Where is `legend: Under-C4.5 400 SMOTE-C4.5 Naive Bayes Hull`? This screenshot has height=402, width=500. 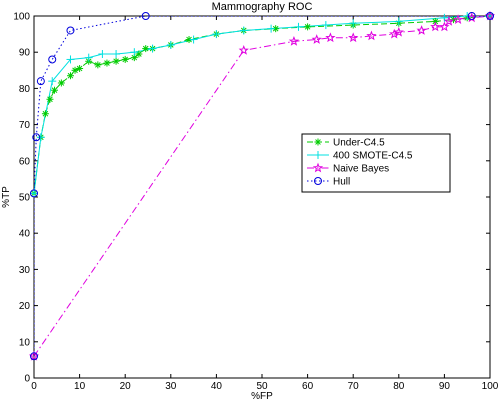 legend: Under-C4.5 400 SMOTE-C4.5 Naive Bayes Hull is located at coordinates (376, 163).